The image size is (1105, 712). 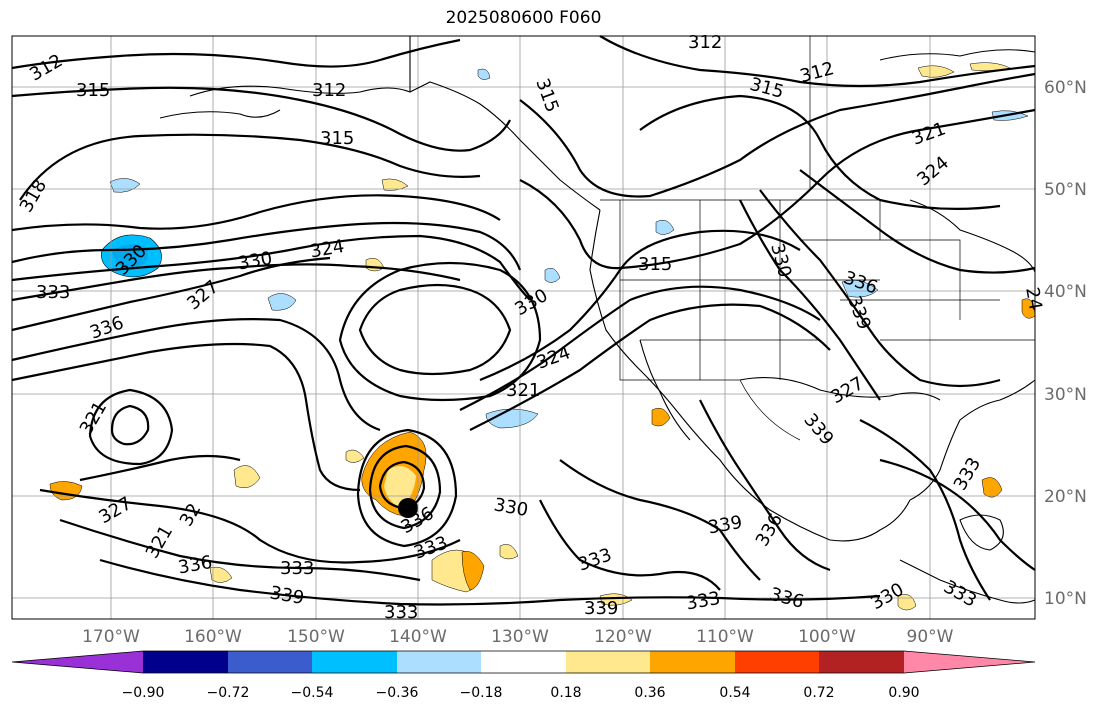 I want to click on colorbar-outline, so click(x=523, y=662).